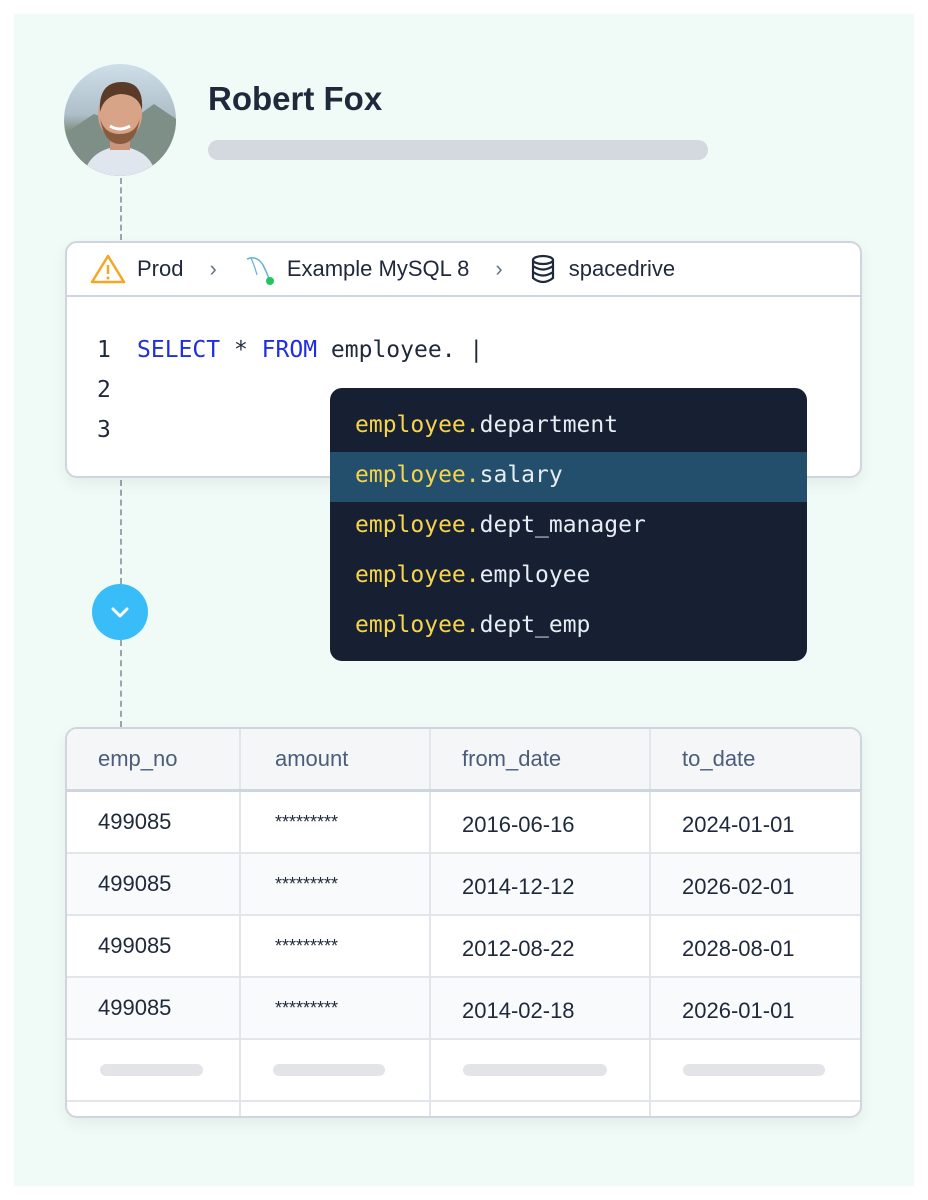  I want to click on table-name: employee., so click(393, 350).